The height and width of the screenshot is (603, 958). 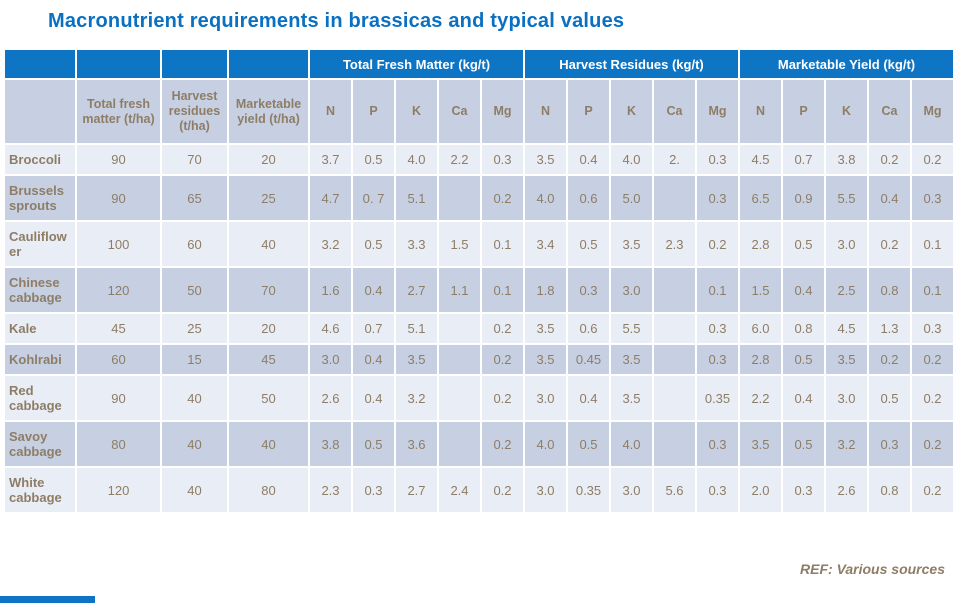 I want to click on cell-tfm-0: 2.6, so click(x=330, y=398).